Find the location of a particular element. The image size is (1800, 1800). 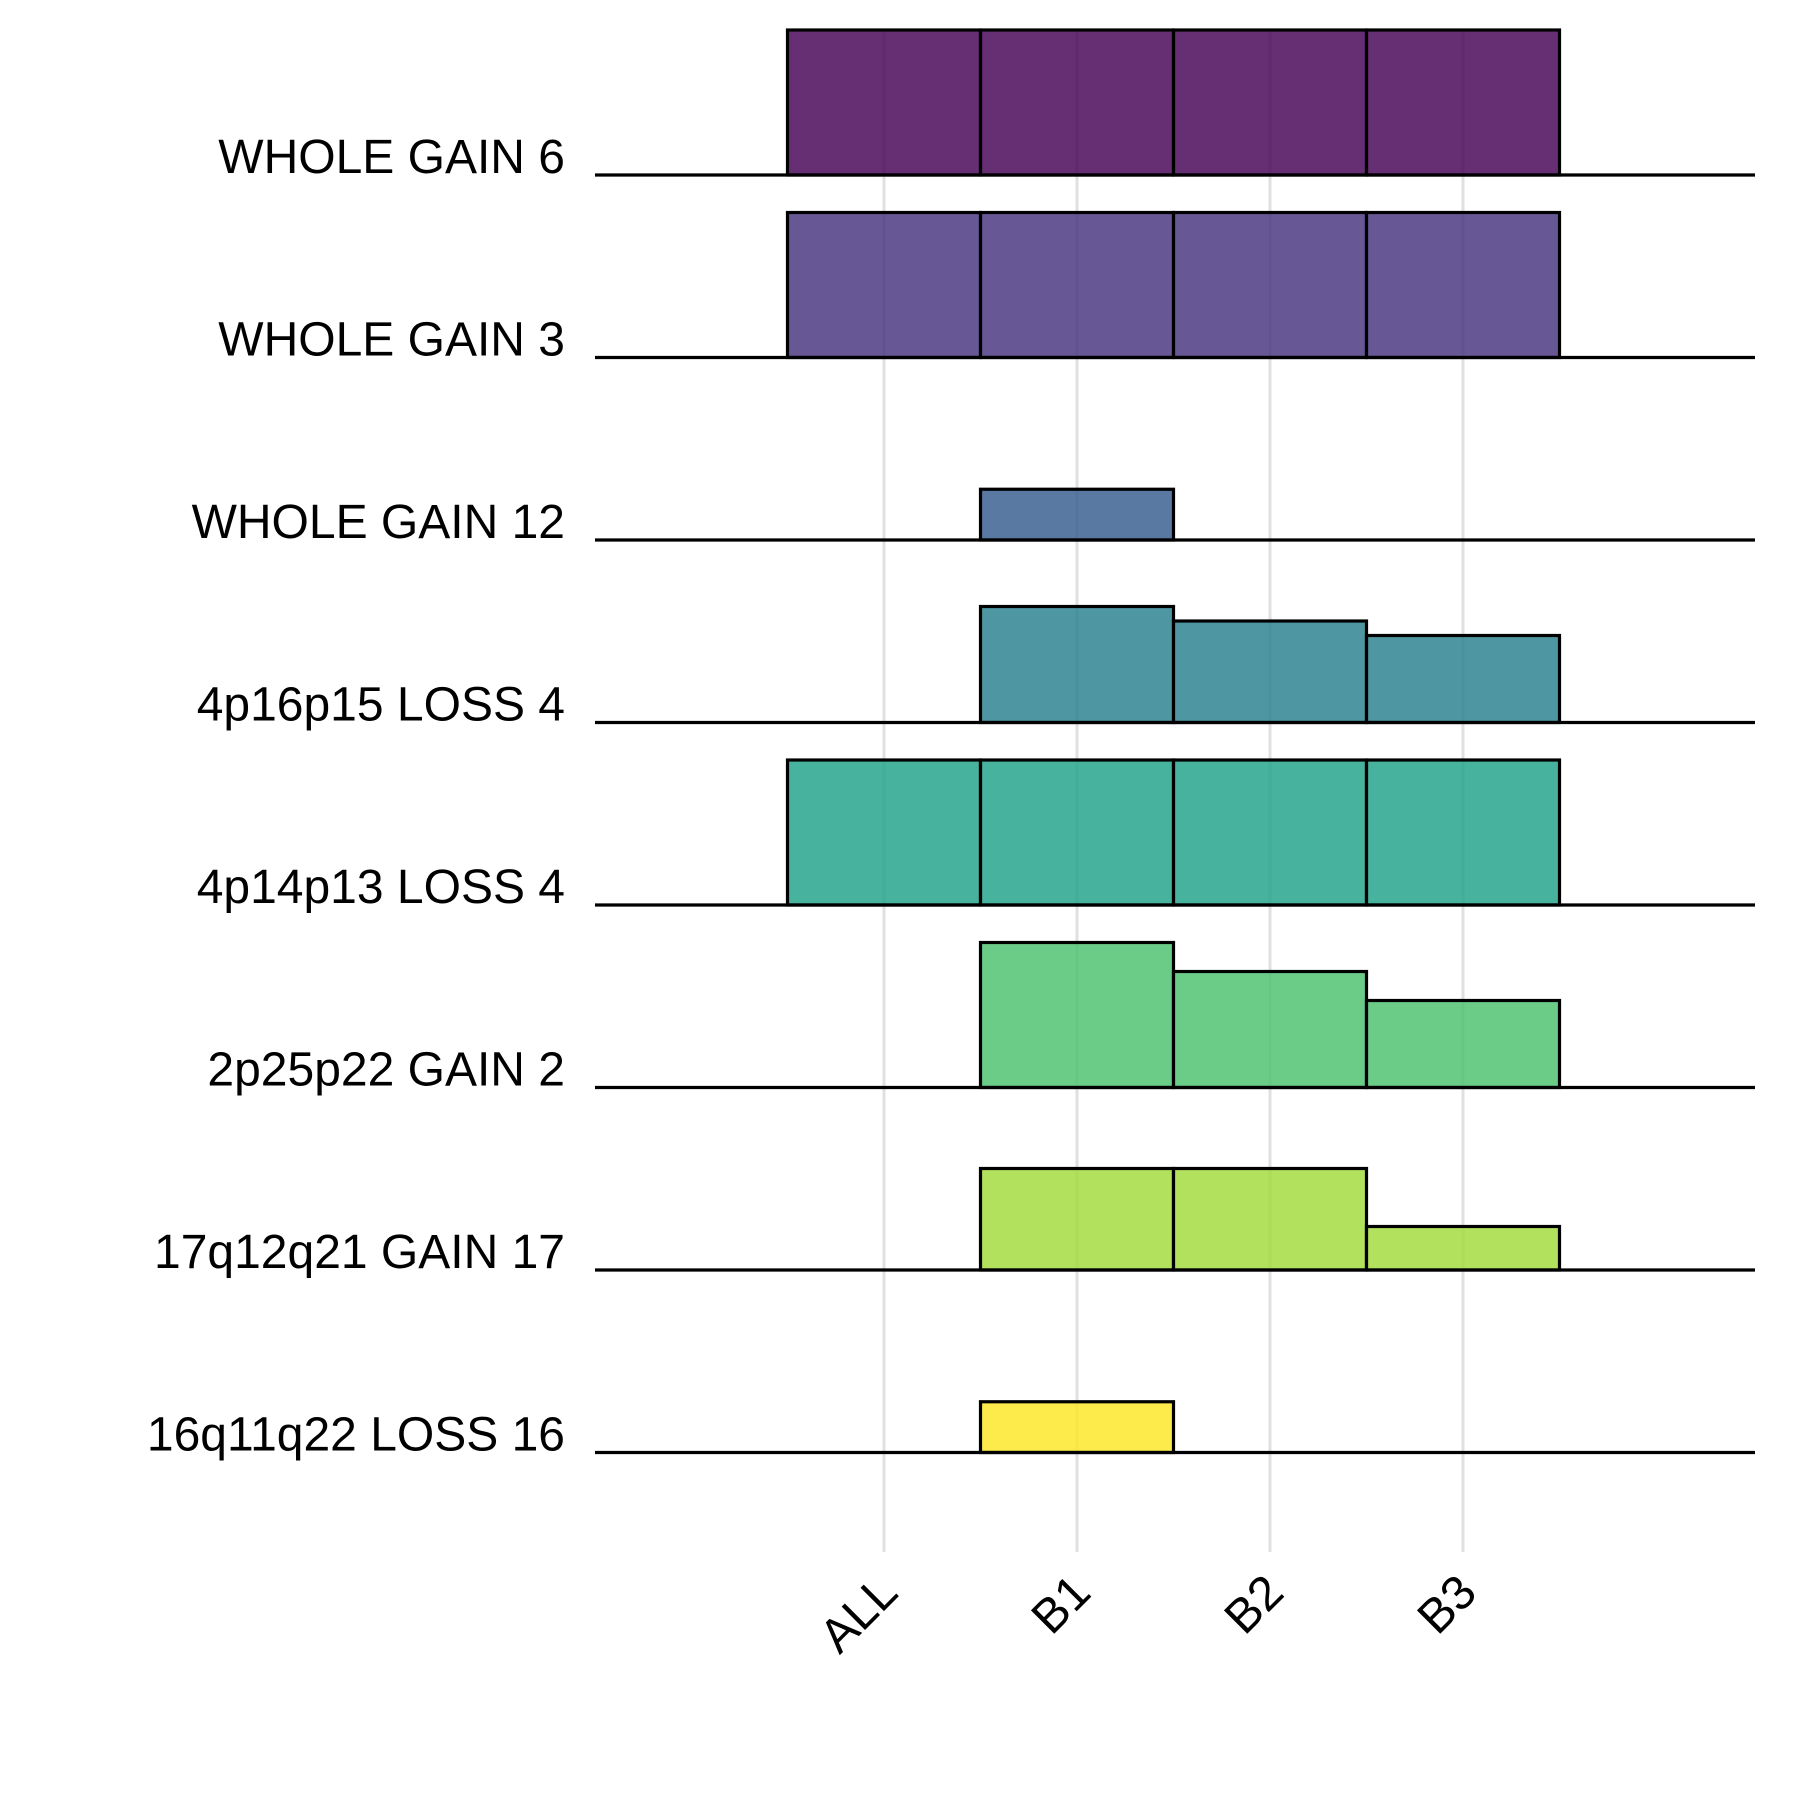

row-label: WHOLE GAIN 6 is located at coordinates (391, 157).